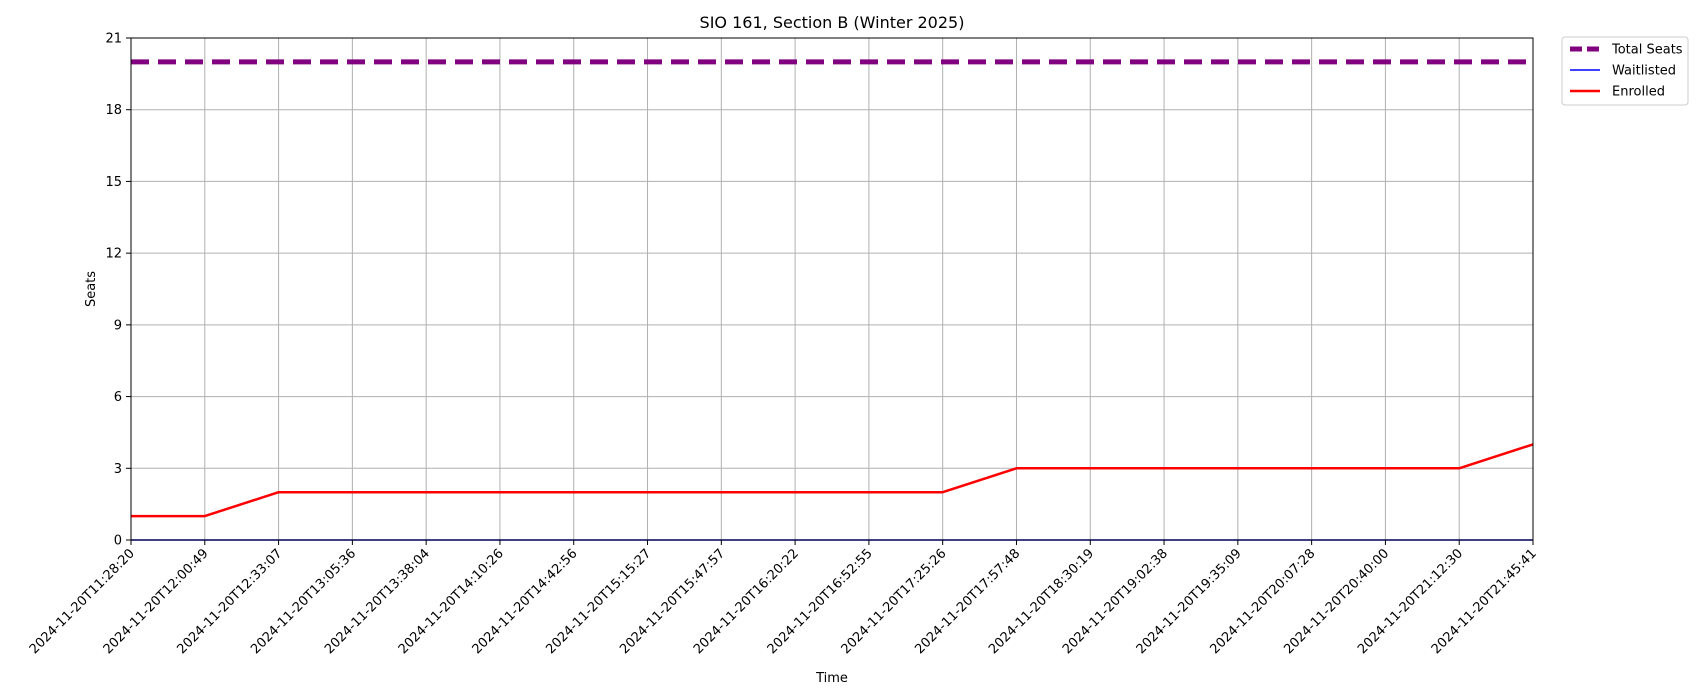  I want to click on y-tick-label: 15, so click(113, 182).